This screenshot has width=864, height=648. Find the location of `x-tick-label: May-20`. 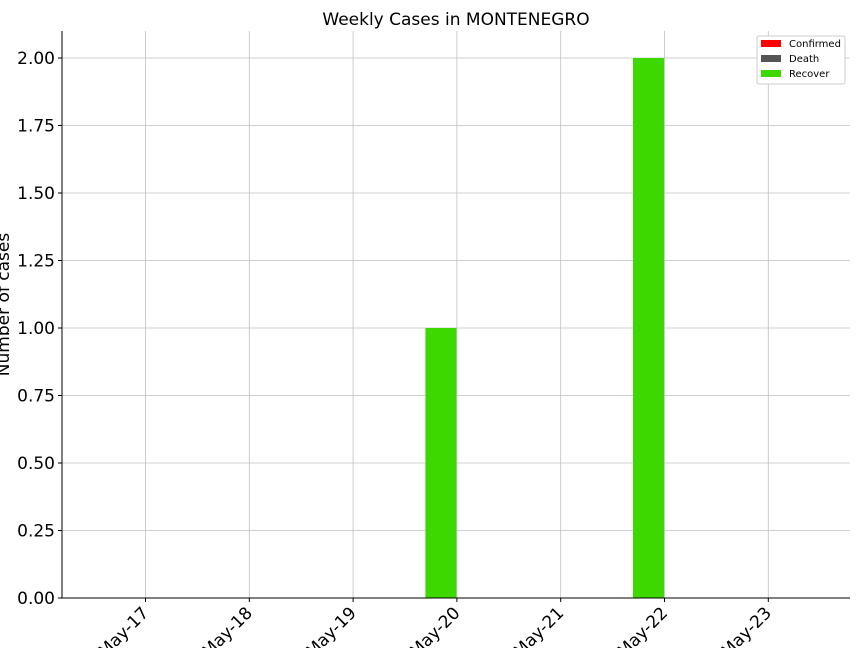

x-tick-label: May-20 is located at coordinates (435, 625).